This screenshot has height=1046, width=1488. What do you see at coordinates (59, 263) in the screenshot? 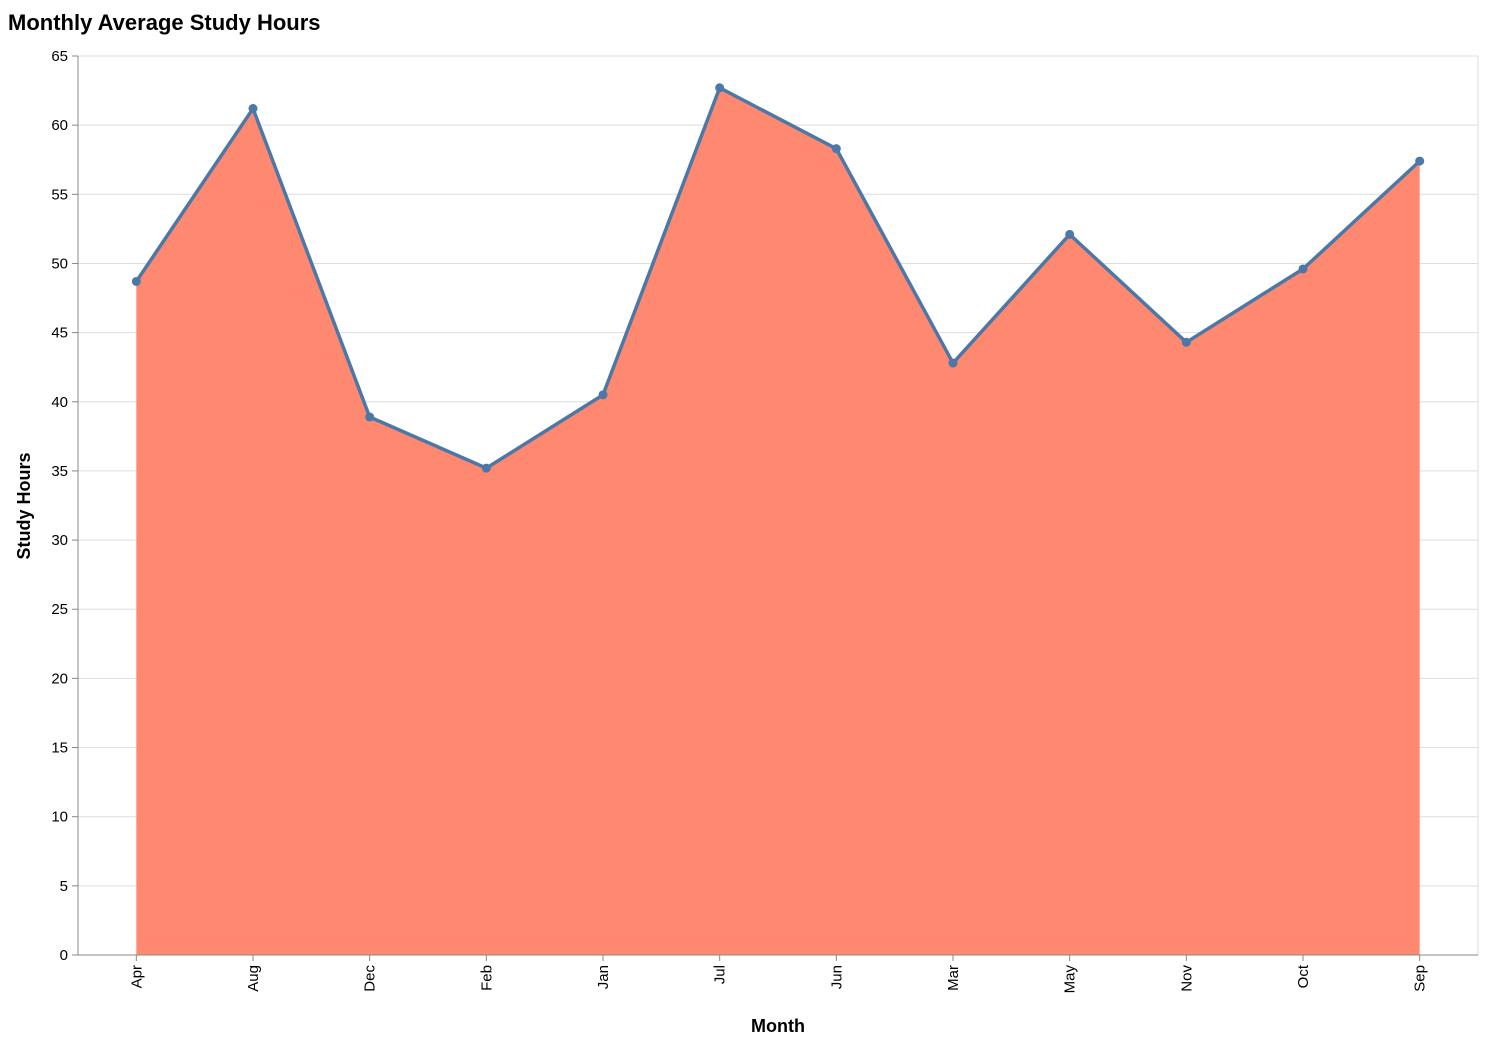
I see `y-tick-label: 50` at bounding box center [59, 263].